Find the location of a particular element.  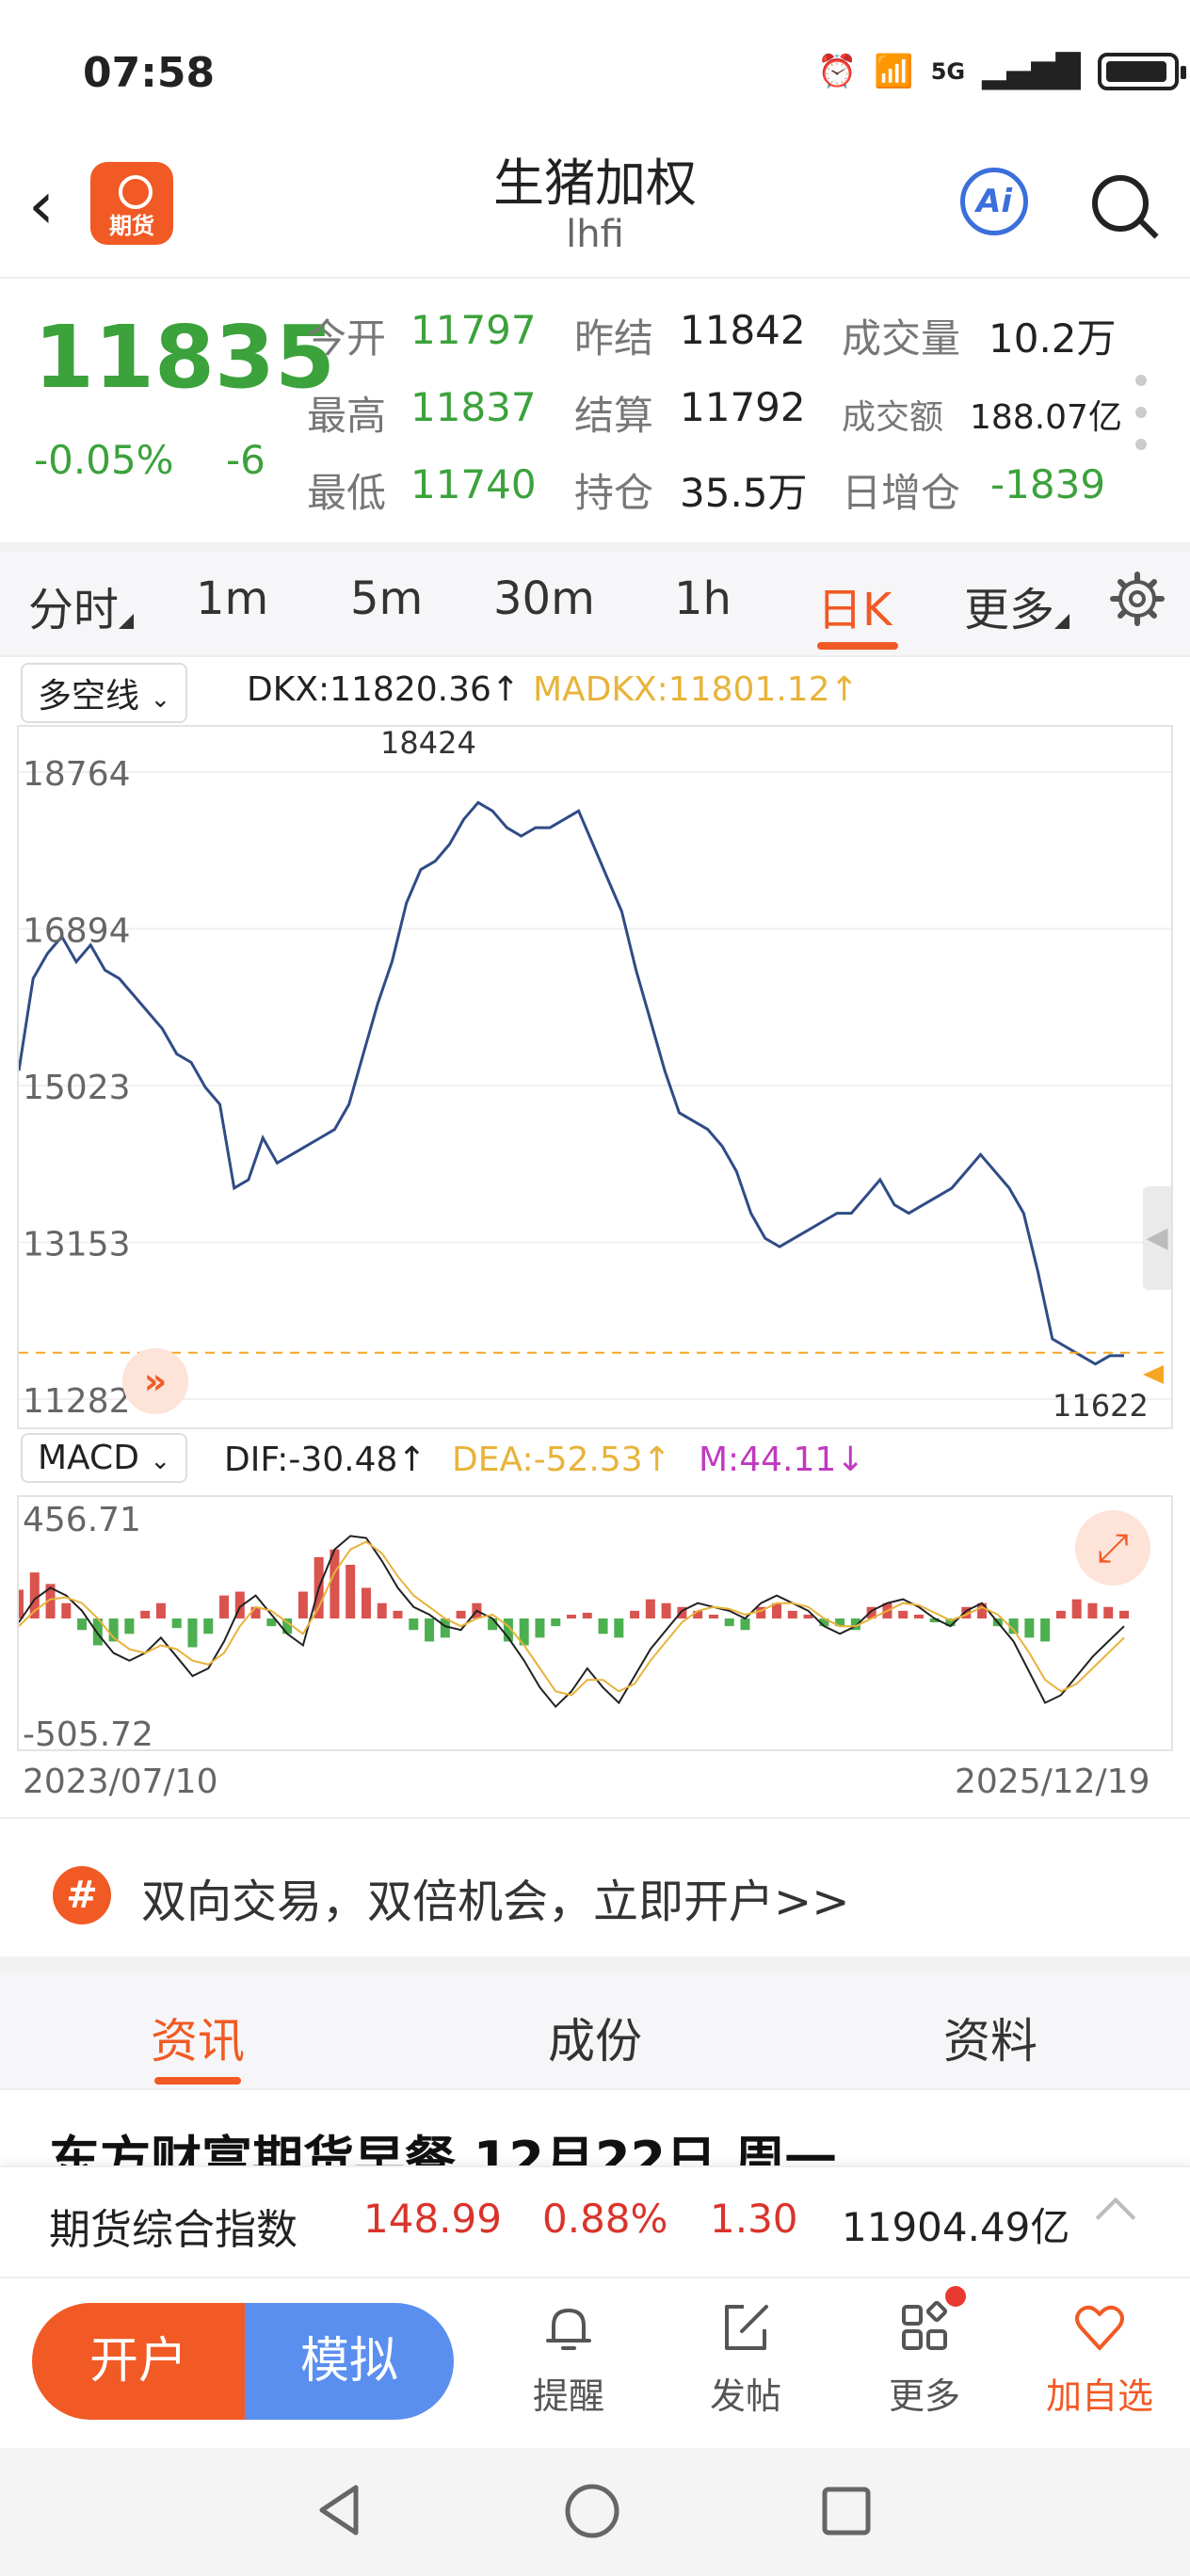

open-interest-label: 持仓 is located at coordinates (614, 493).